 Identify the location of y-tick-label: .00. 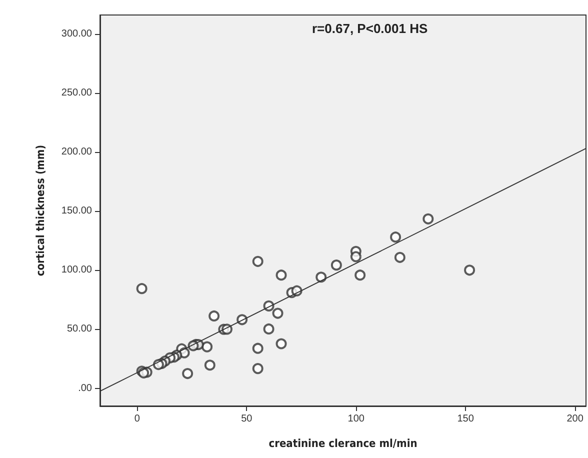
(85, 388).